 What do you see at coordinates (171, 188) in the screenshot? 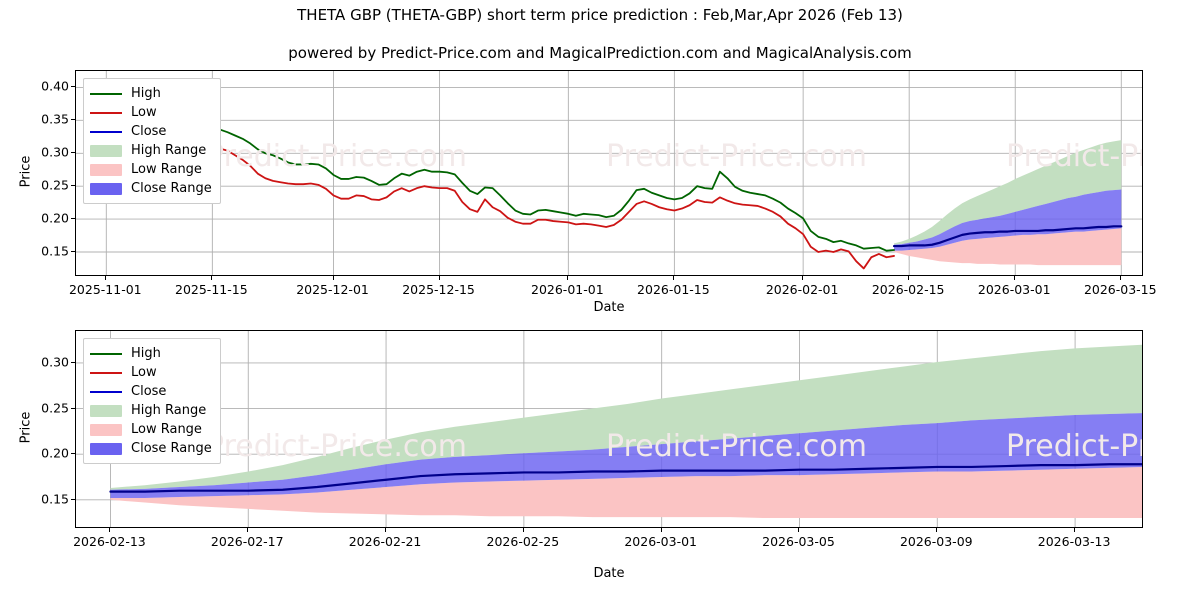
I see `overview-legend-label: Close Range` at bounding box center [171, 188].